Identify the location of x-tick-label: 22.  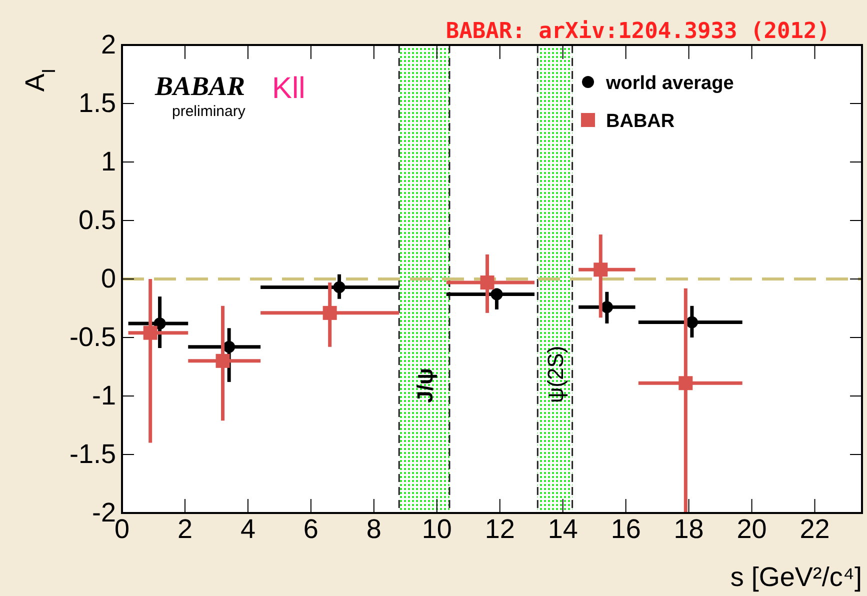
(815, 529).